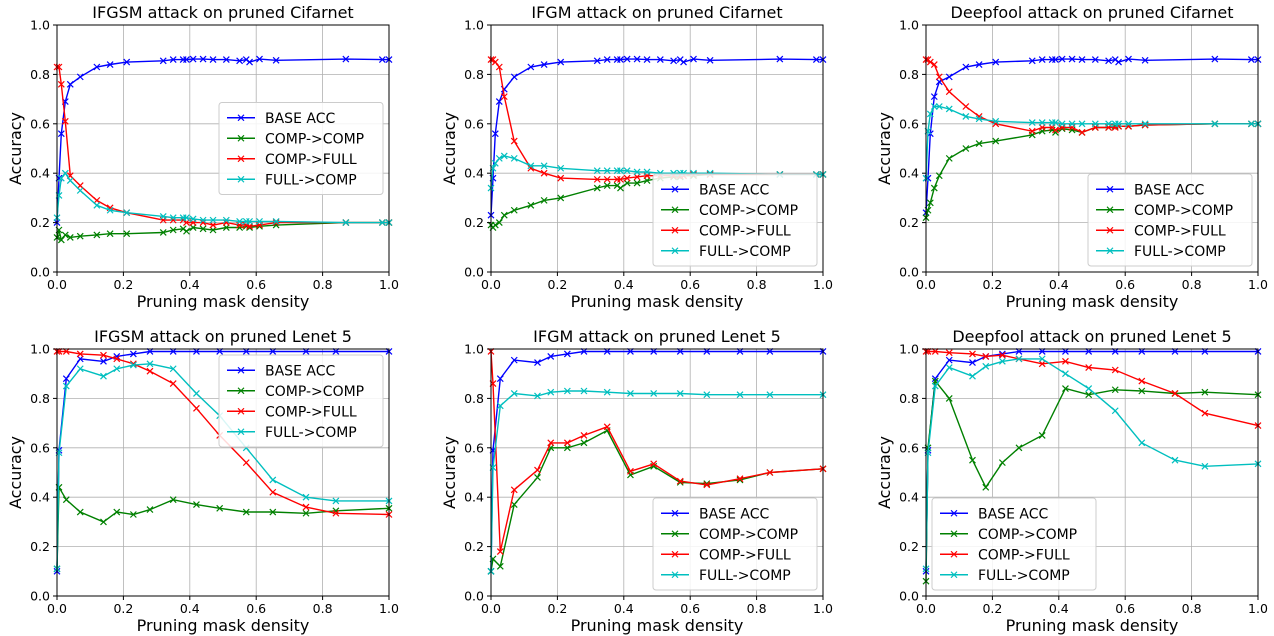 This screenshot has height=636, width=1274. I want to click on legend: BASE ACC COMP->COMP COMP->FULL FULL->COMP, so click(1170, 220).